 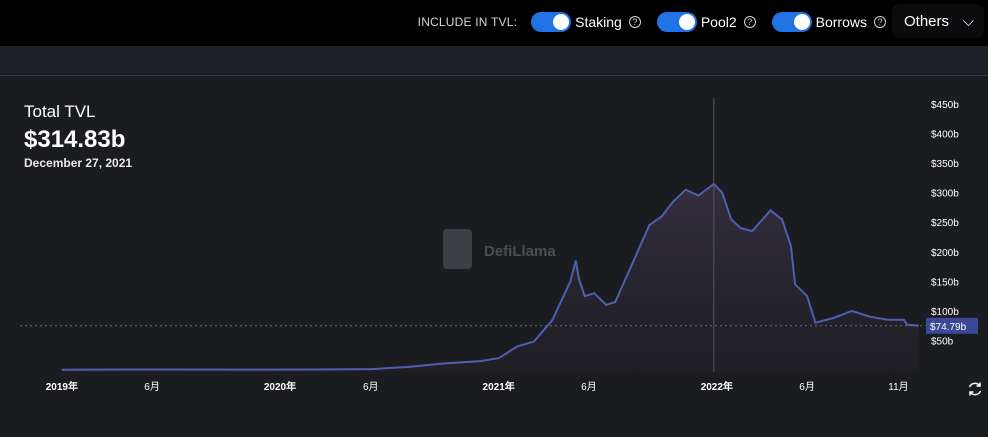 I want to click on borrows-label: Borrows, so click(x=841, y=22).